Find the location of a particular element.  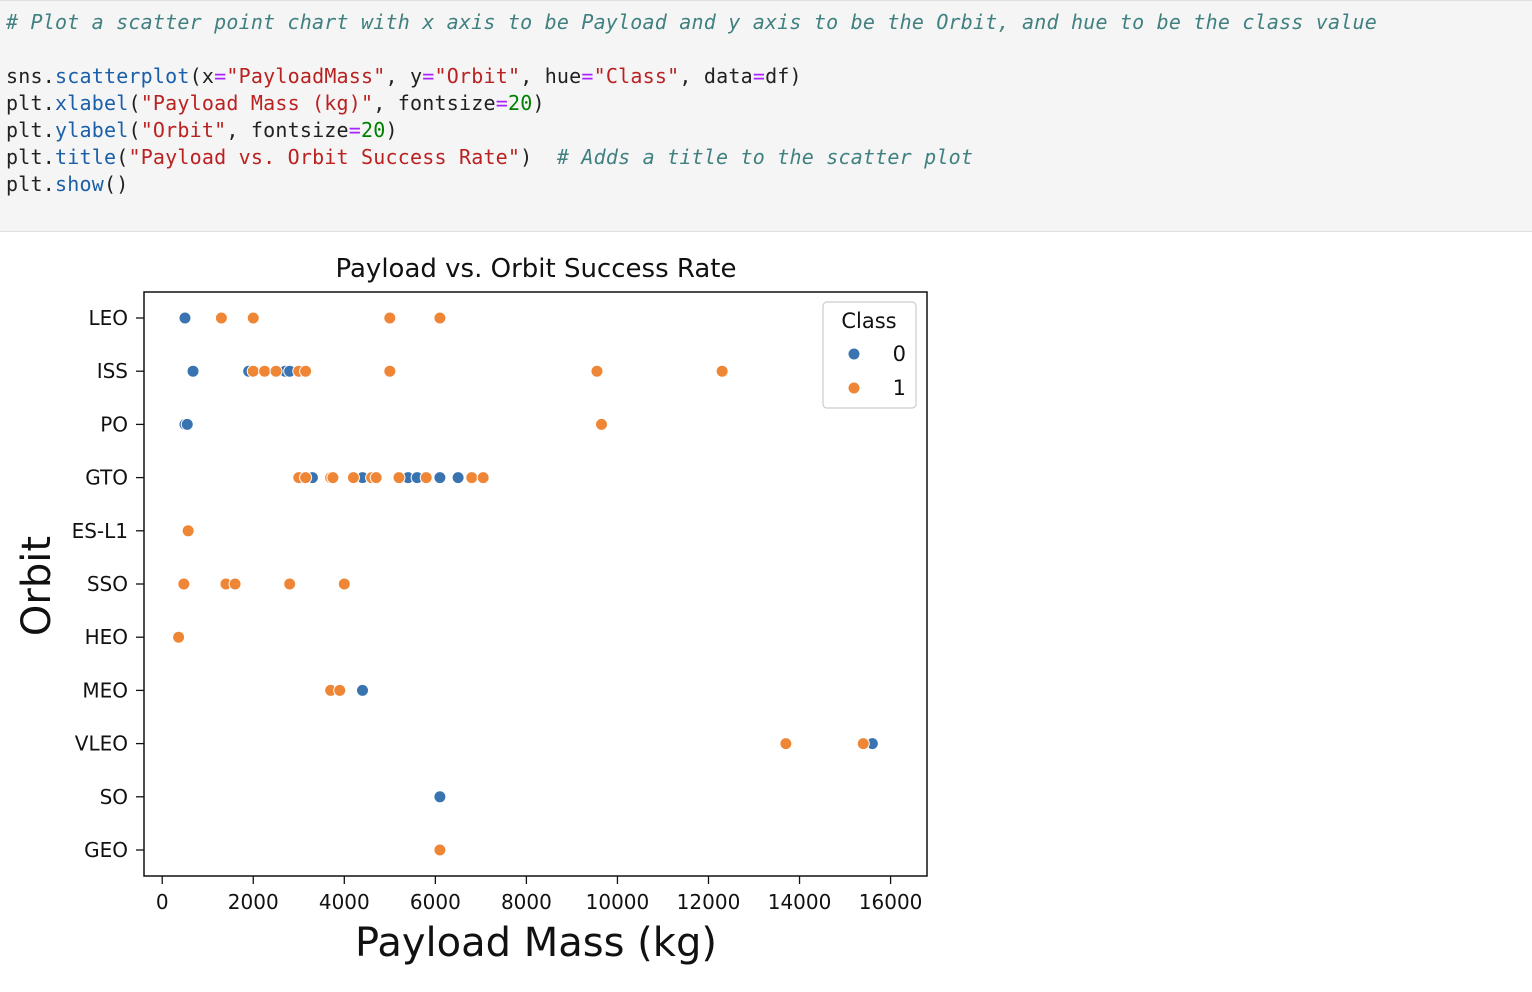

code-token: "PayloadMass" is located at coordinates (306, 76).